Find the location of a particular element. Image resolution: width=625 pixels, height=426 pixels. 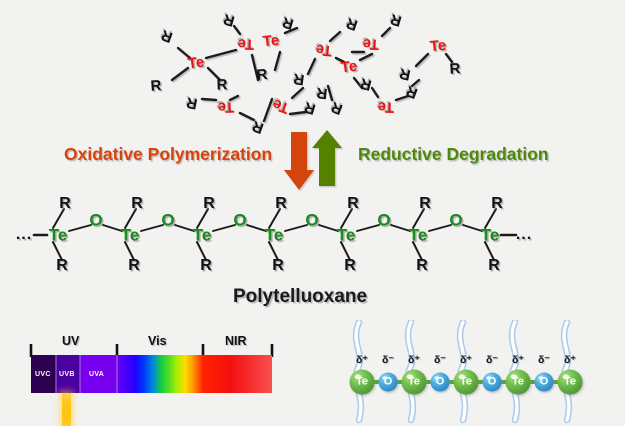

band-label-vis: Vis is located at coordinates (157, 341).